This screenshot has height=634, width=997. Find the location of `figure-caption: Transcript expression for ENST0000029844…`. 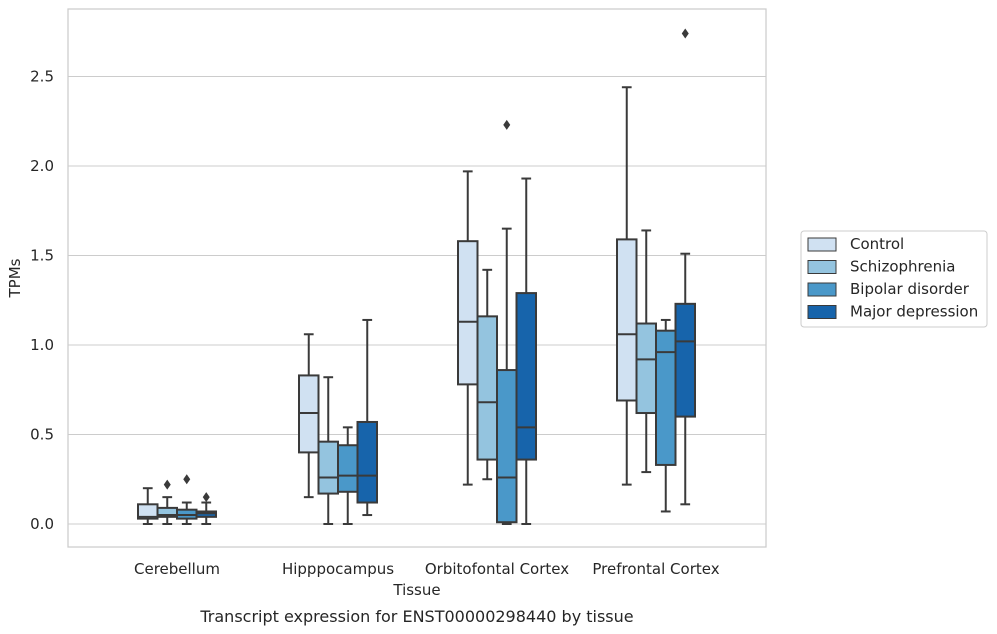

figure-caption: Transcript expression for ENST0000029844… is located at coordinates (416, 616).